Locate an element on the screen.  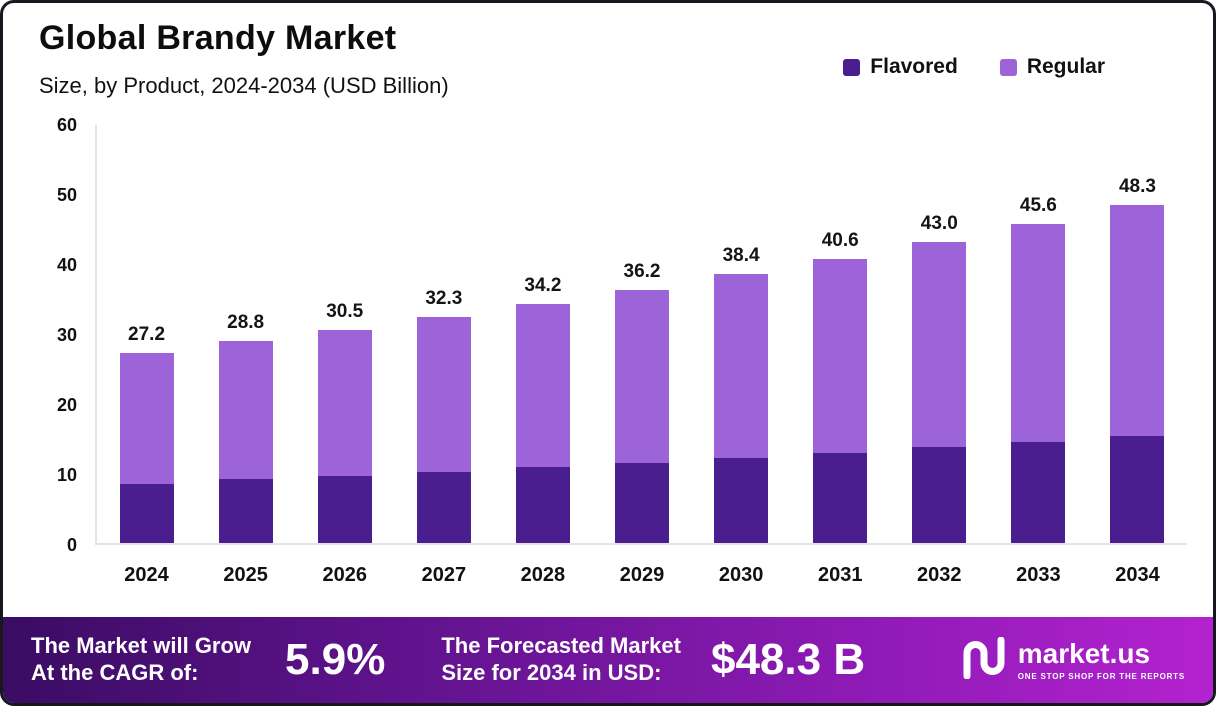
x-axis-label: 2030 is located at coordinates (741, 575).